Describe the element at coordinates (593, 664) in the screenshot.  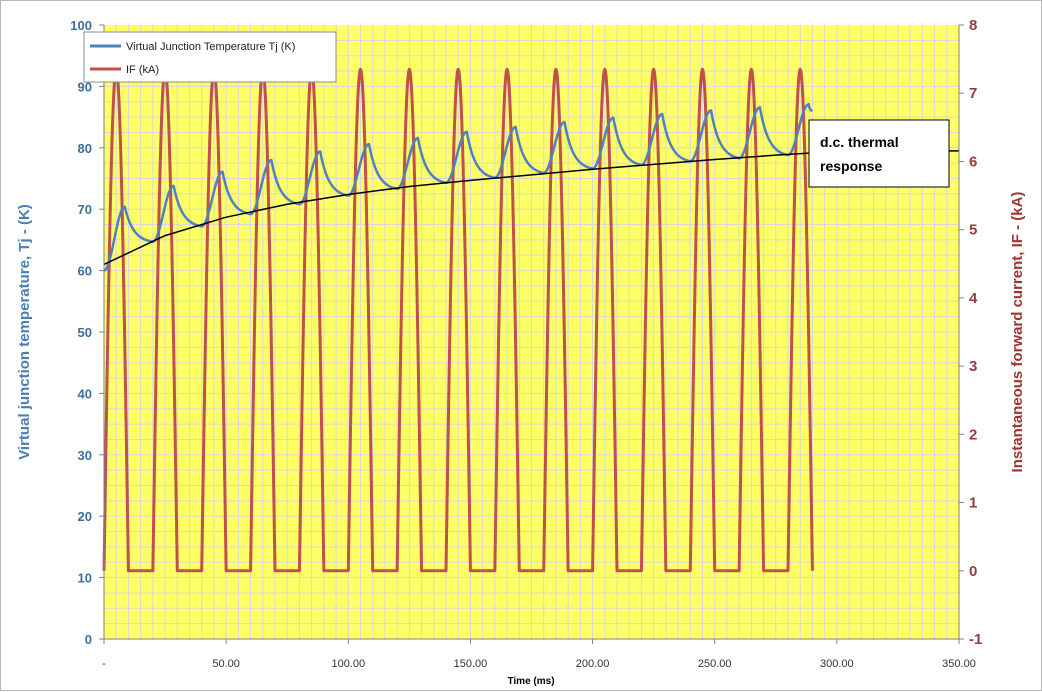
I see `x-tick-label: 200.00` at that location.